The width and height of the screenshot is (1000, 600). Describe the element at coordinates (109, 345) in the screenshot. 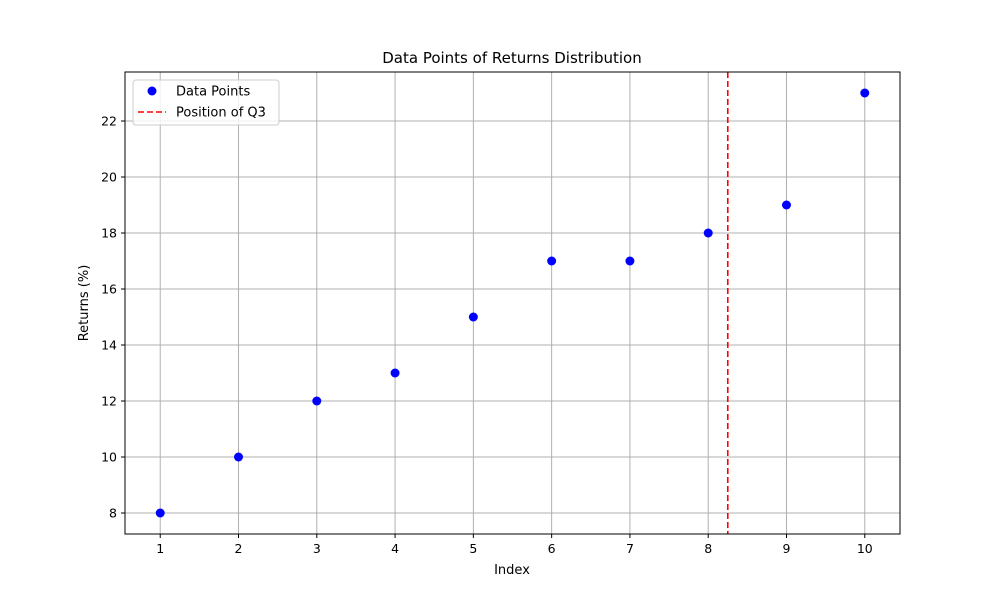

I see `y-tick-label: 14` at that location.